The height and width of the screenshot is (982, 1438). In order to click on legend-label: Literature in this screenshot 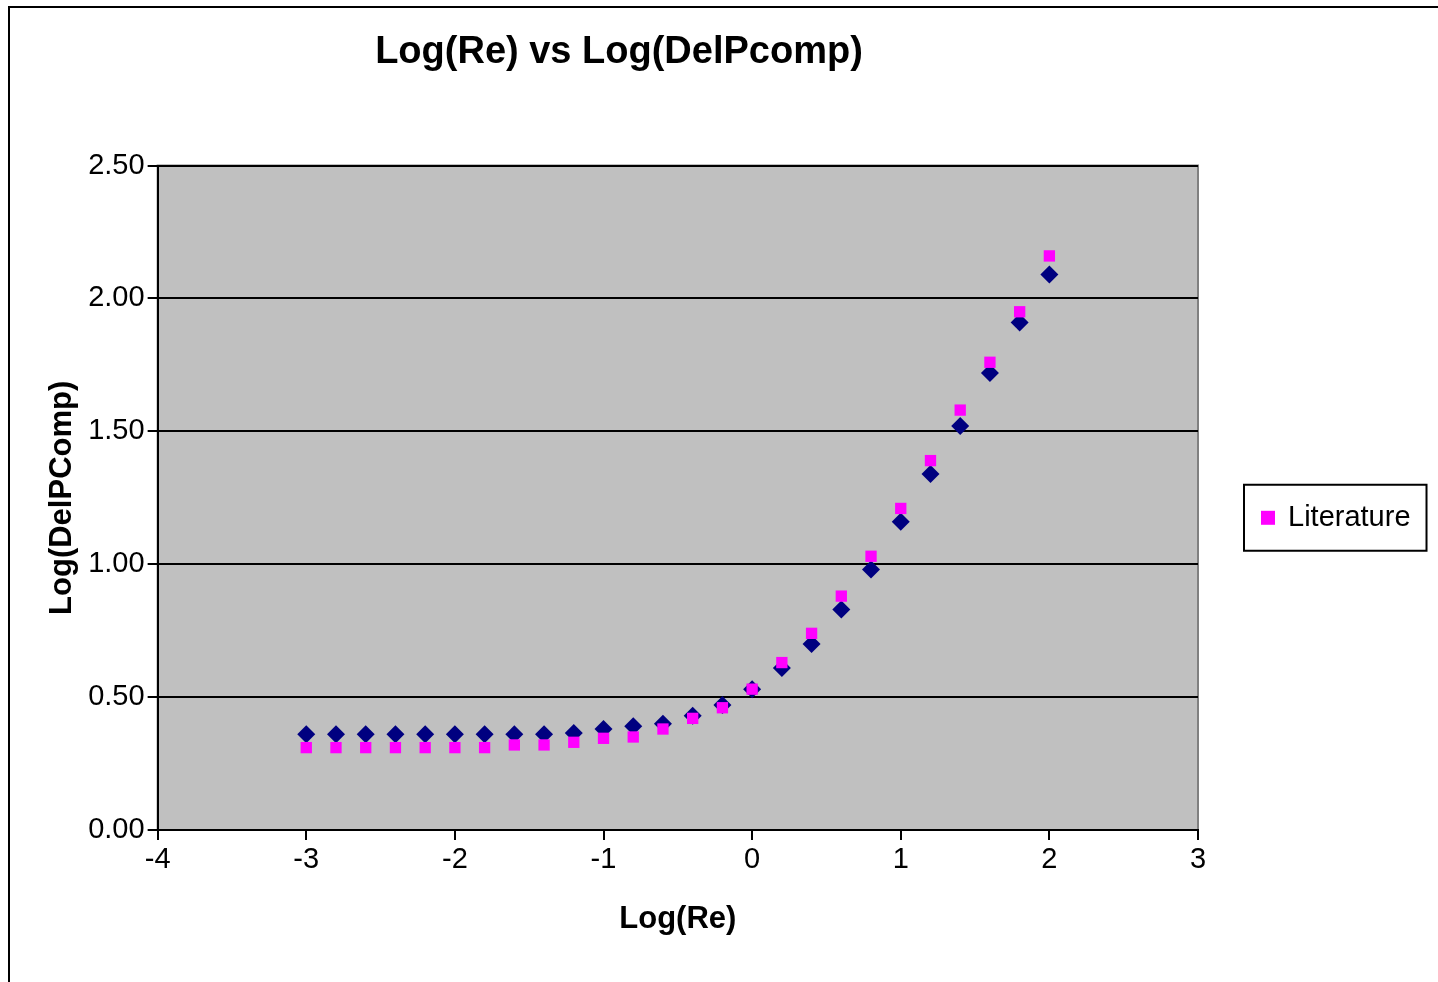, I will do `click(1349, 515)`.